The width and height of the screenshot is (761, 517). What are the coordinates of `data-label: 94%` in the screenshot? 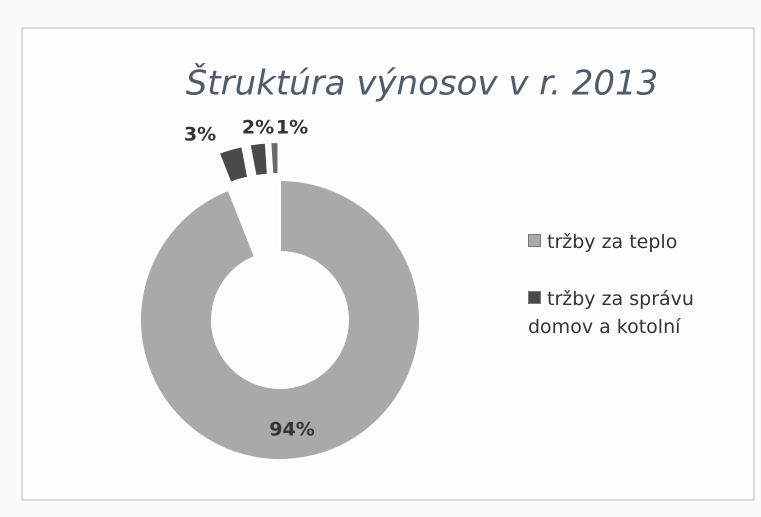 It's located at (291, 430).